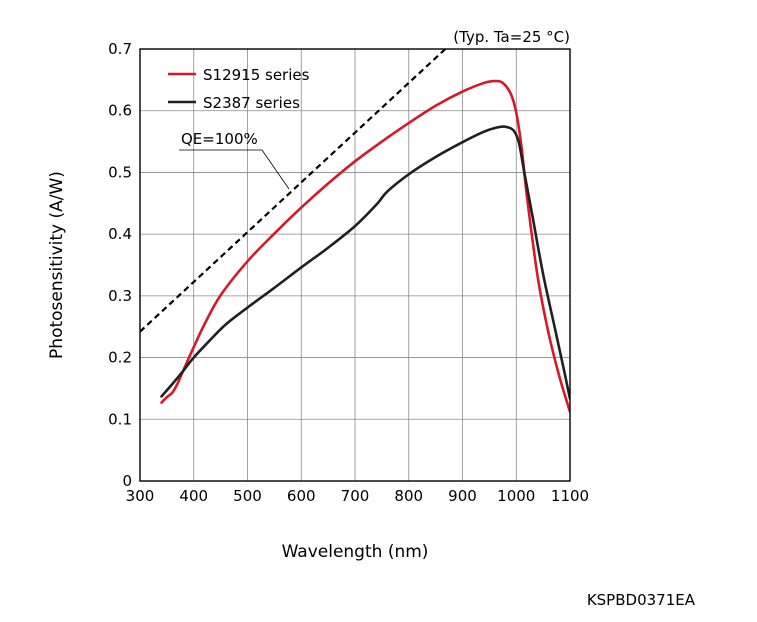  I want to click on y-tick-label-0.3: 0.3, so click(120, 296).